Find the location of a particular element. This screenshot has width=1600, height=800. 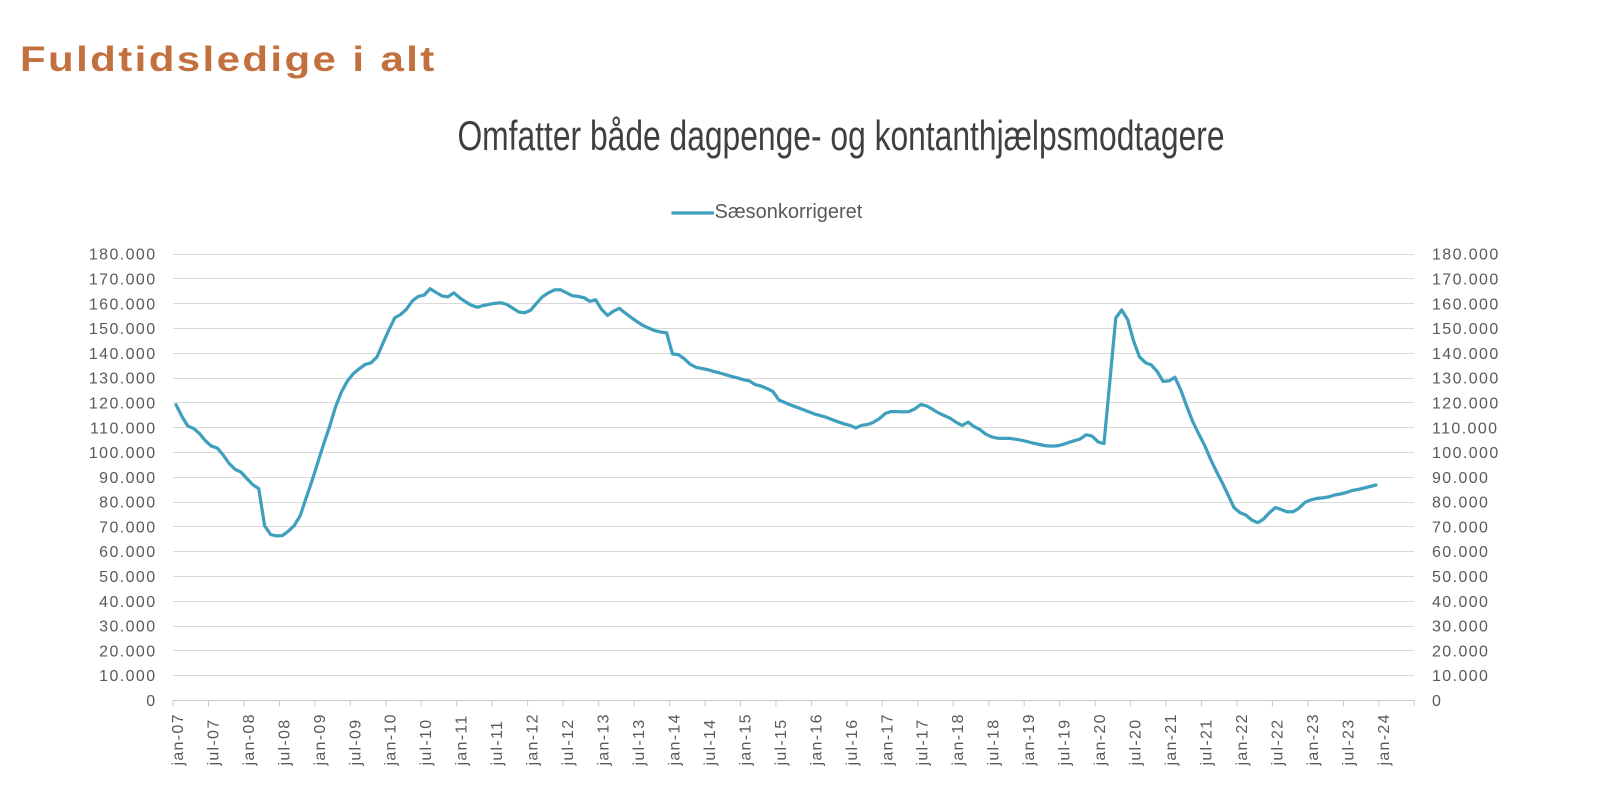

svg-text: jan-10 is located at coordinates (391, 739).